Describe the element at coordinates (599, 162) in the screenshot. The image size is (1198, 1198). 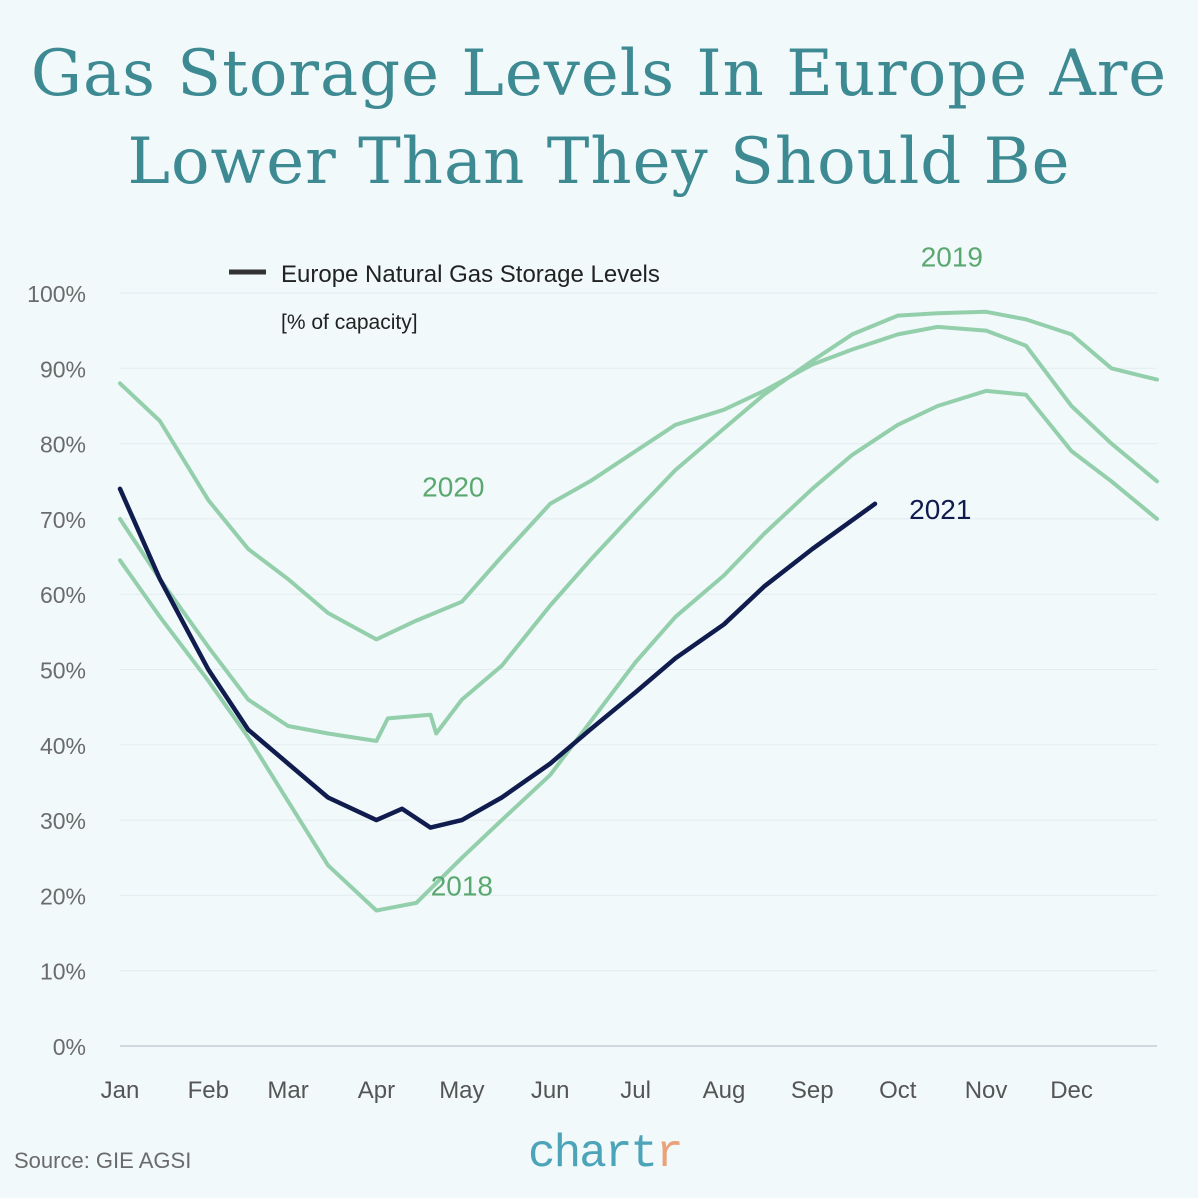
I see `title-line-2: Lower Than They Should Be` at that location.